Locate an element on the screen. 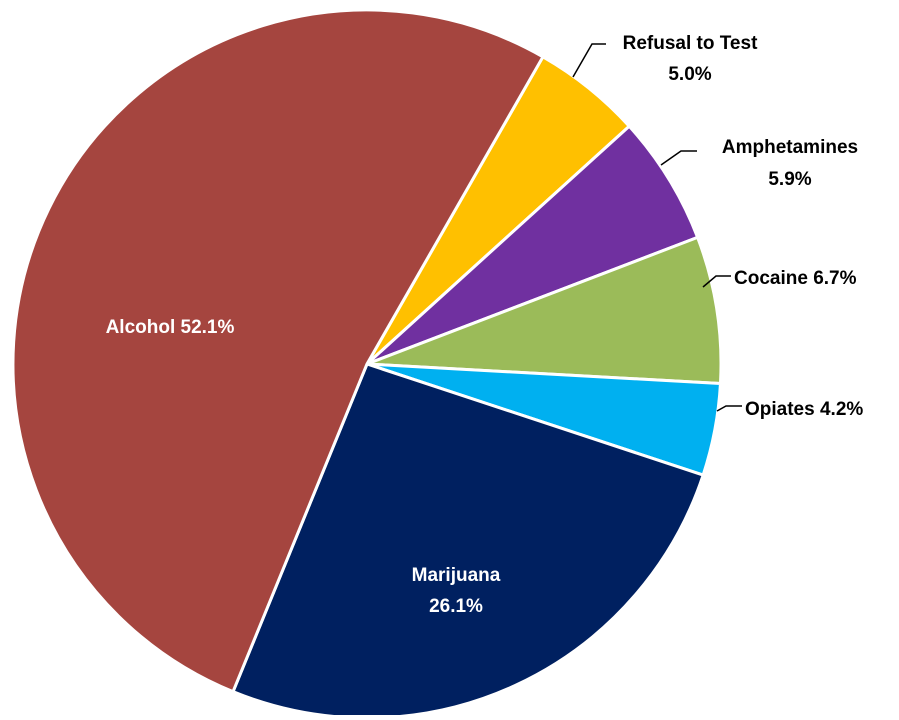 The height and width of the screenshot is (720, 899). leader-line-amphetamines is located at coordinates (678, 158).